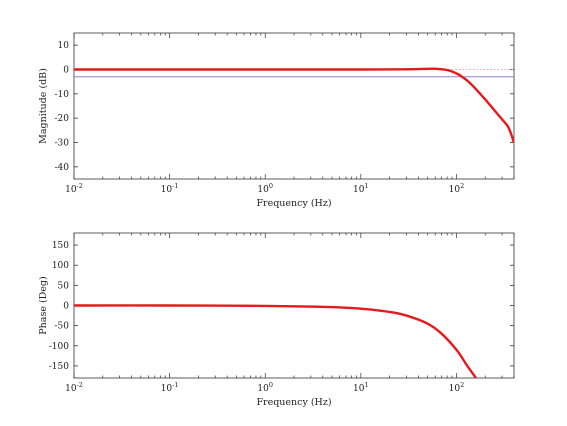 Image resolution: width=567 pixels, height=426 pixels. What do you see at coordinates (62, 168) in the screenshot?
I see `magnitude-y-tick-label: -40` at bounding box center [62, 168].